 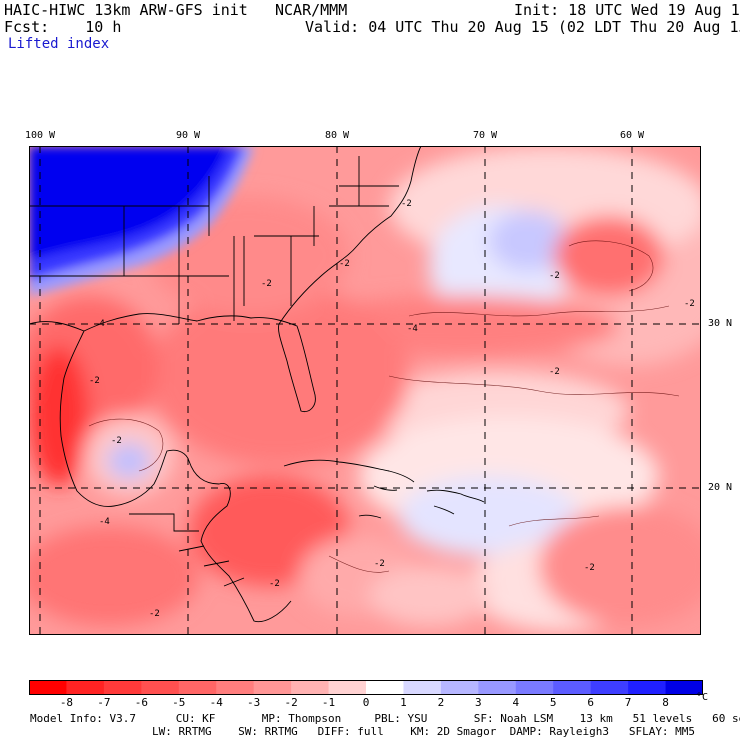 I want to click on lat-label-20n: 20 N, so click(x=720, y=487).